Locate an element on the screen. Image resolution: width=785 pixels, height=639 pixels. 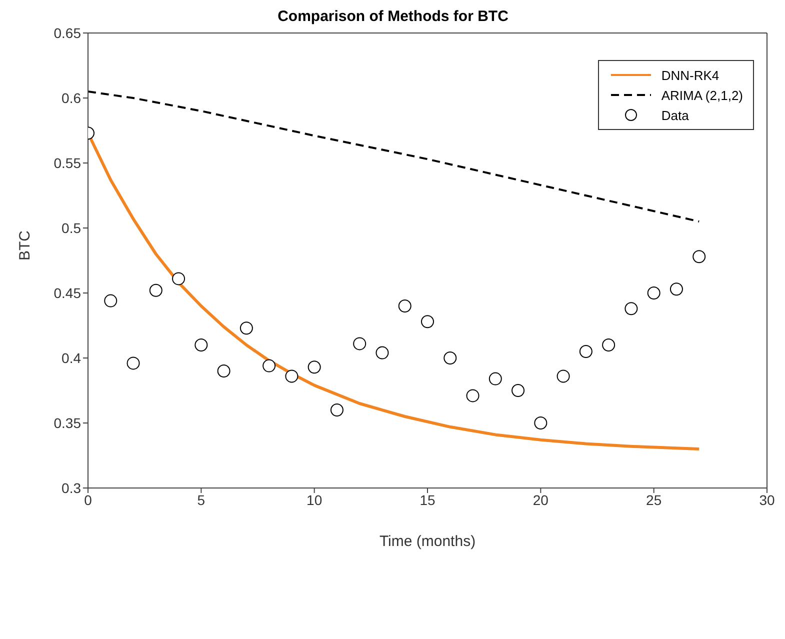
y-tick-label: 0.4 is located at coordinates (72, 358).